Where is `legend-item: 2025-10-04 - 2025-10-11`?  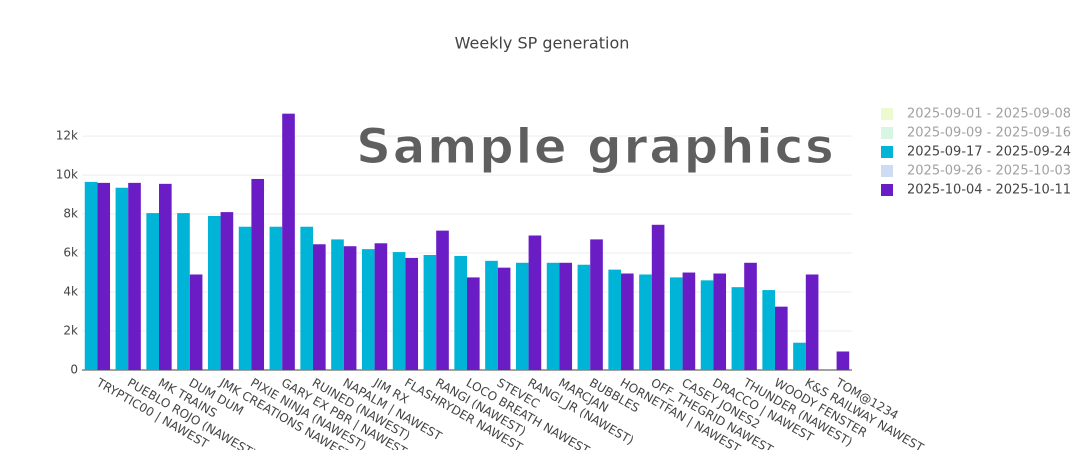 legend-item: 2025-10-04 - 2025-10-11 is located at coordinates (976, 190).